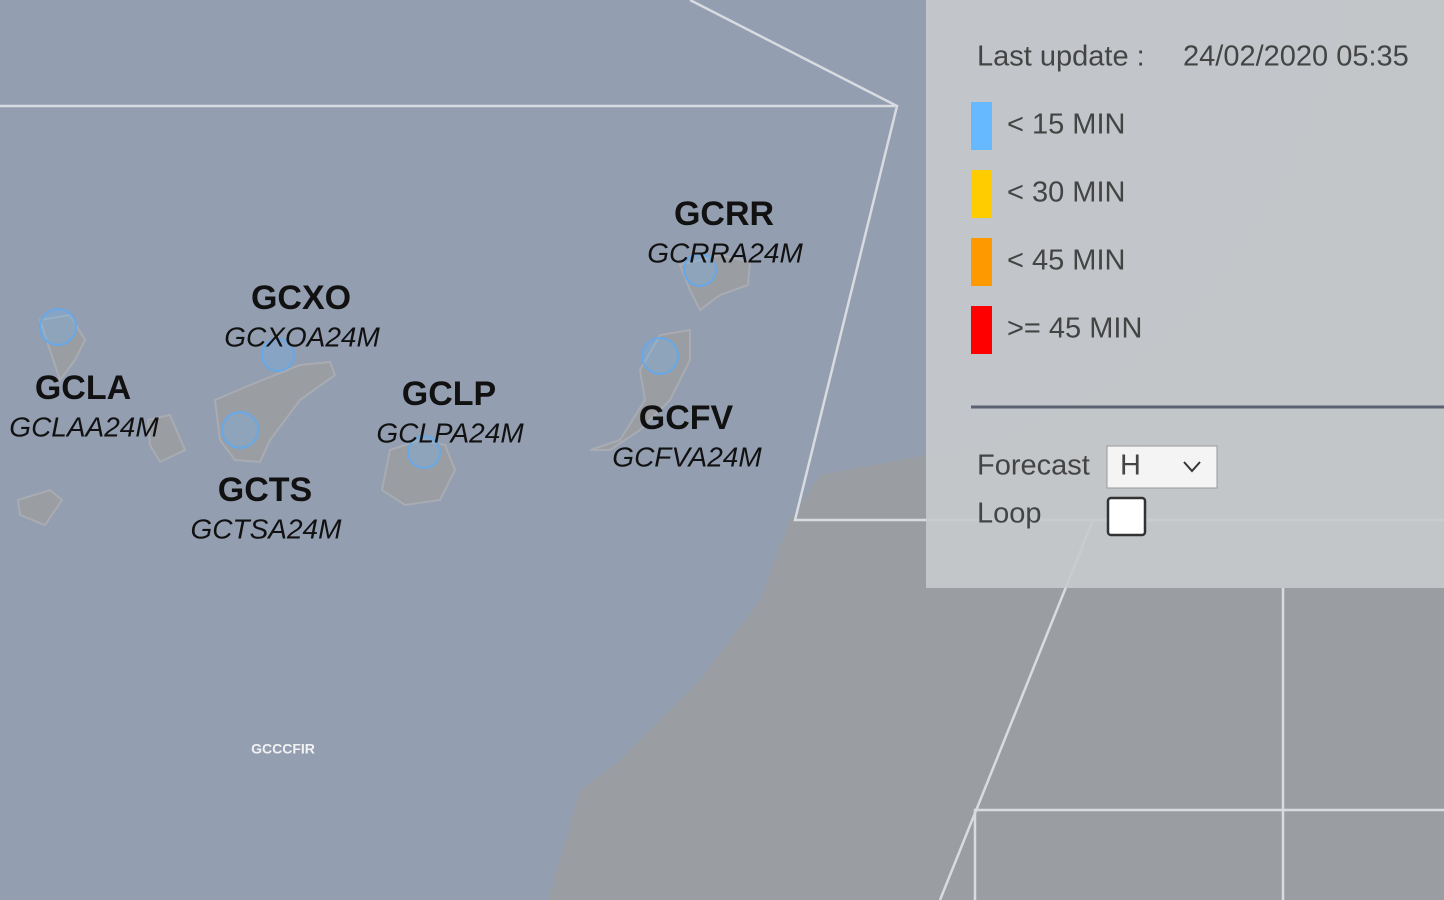 The image size is (1444, 900). What do you see at coordinates (302, 336) in the screenshot?
I see `station-report: GCXOA24M` at bounding box center [302, 336].